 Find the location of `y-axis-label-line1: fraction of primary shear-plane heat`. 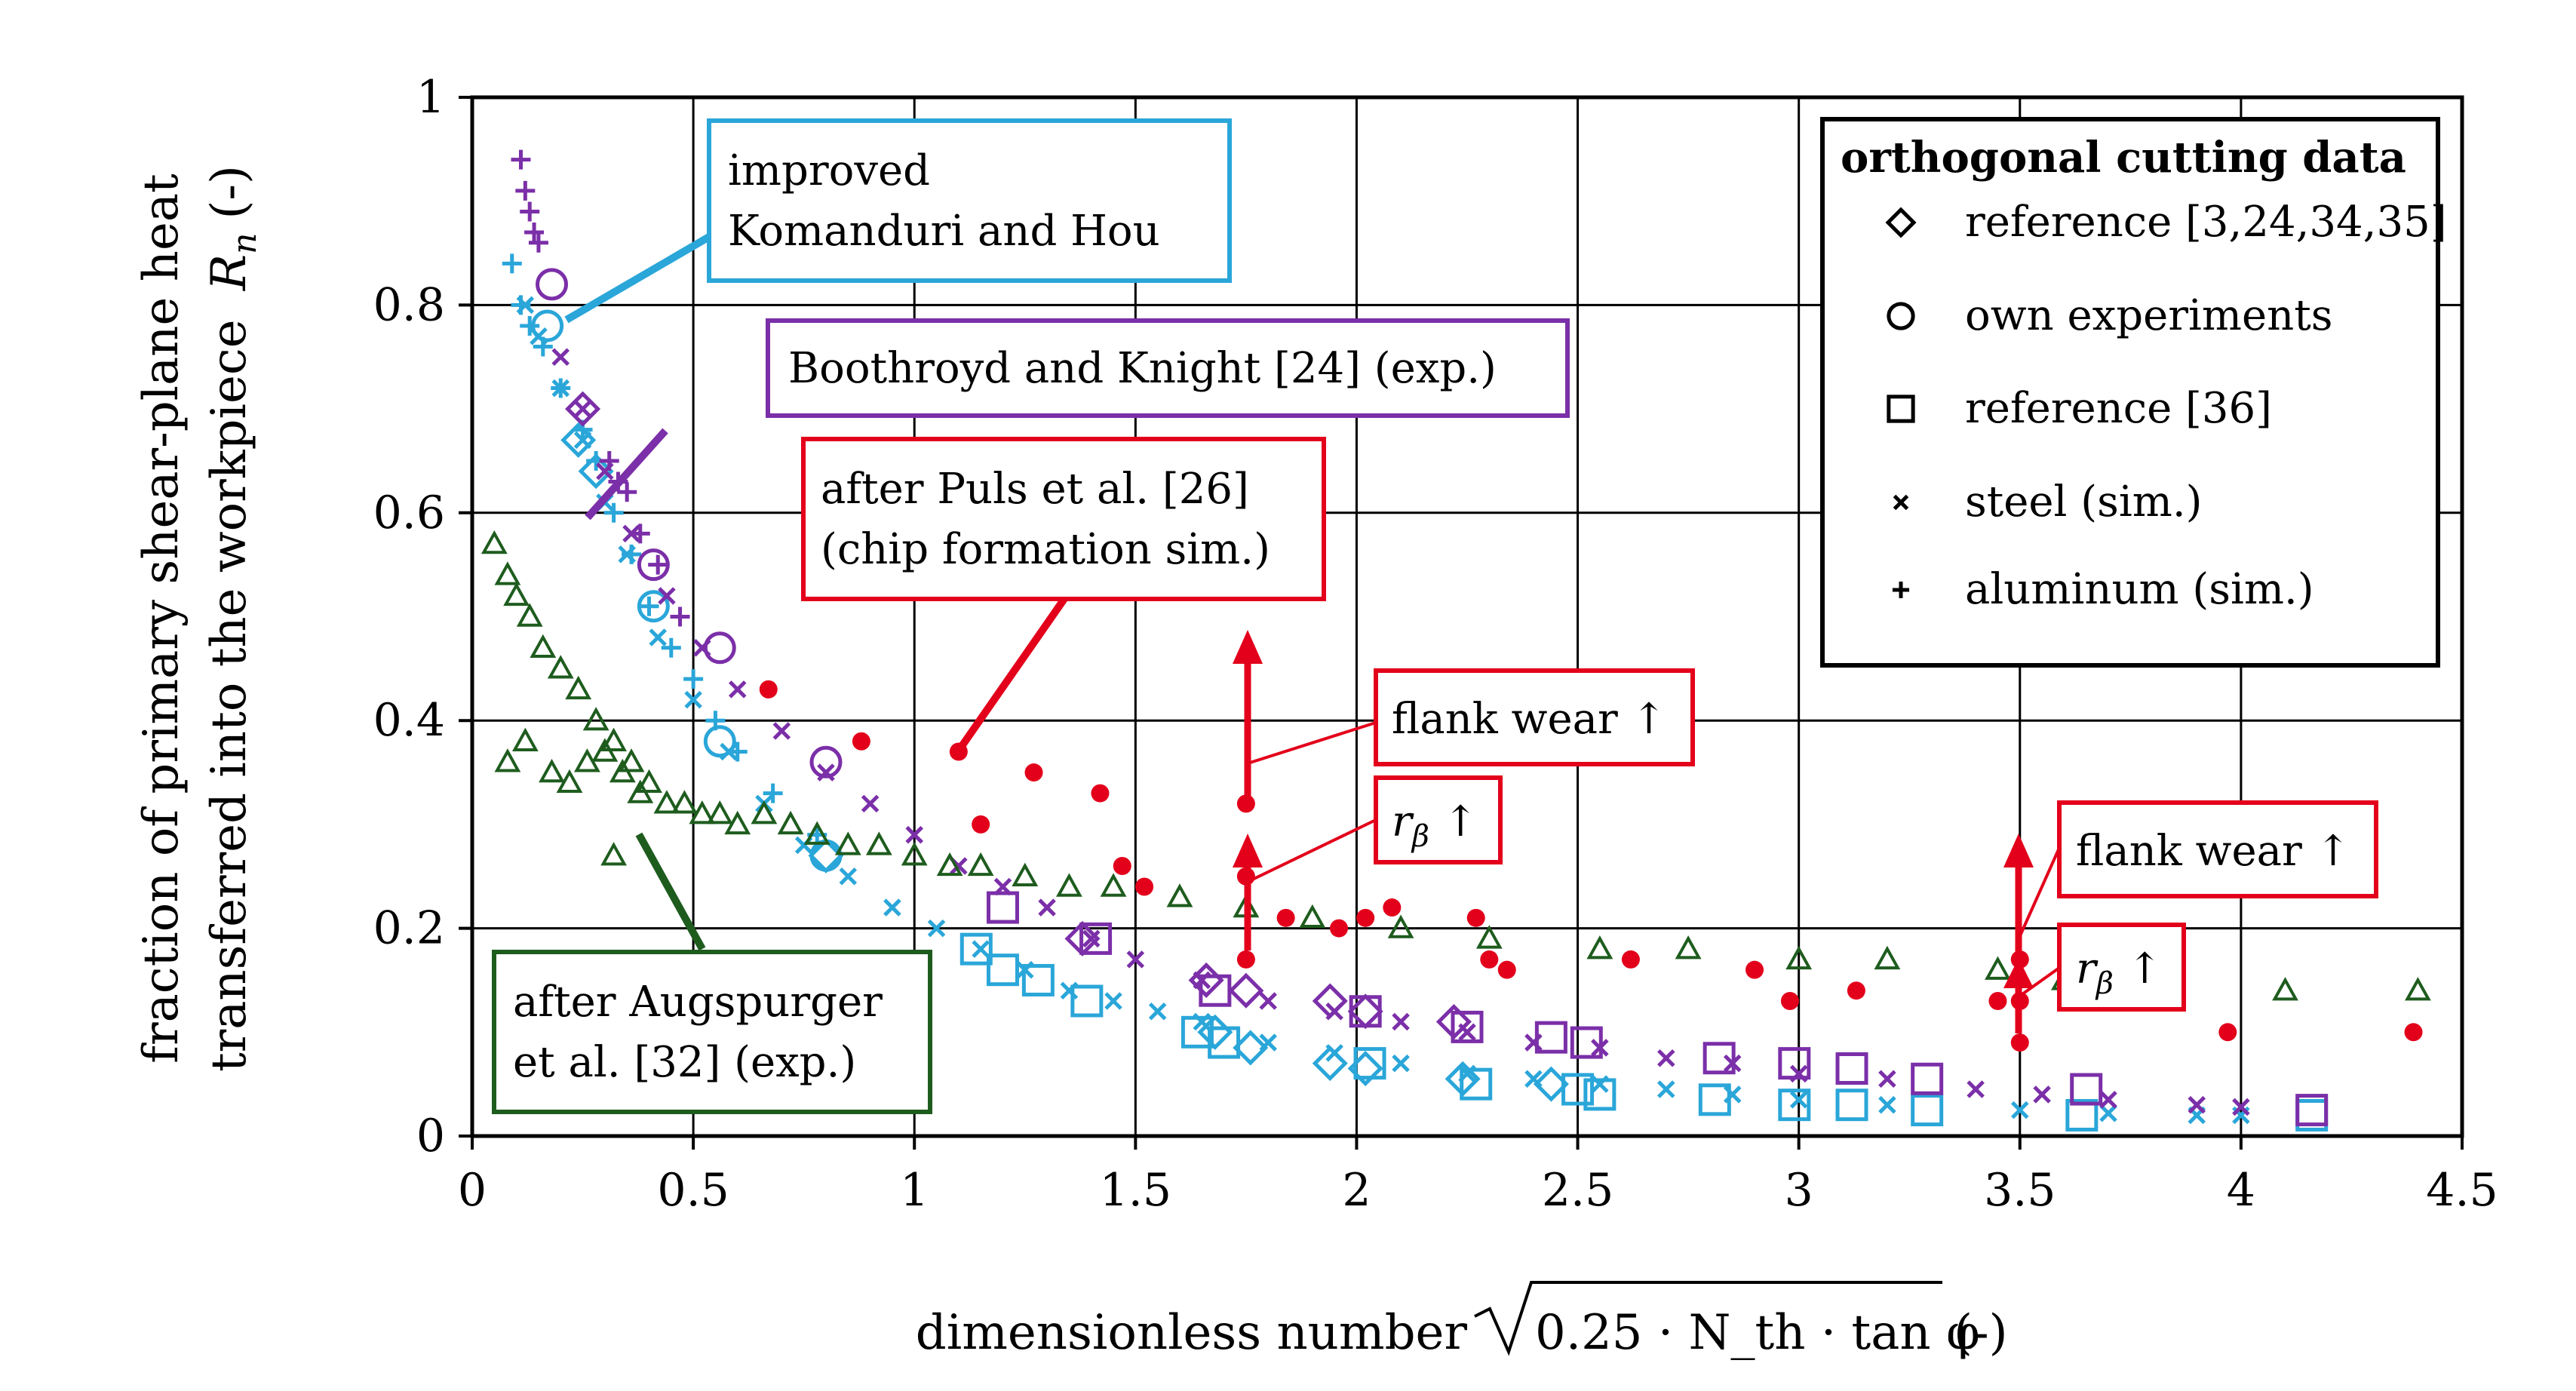

y-axis-label-line1: fraction of primary shear-plane heat is located at coordinates (161, 618).